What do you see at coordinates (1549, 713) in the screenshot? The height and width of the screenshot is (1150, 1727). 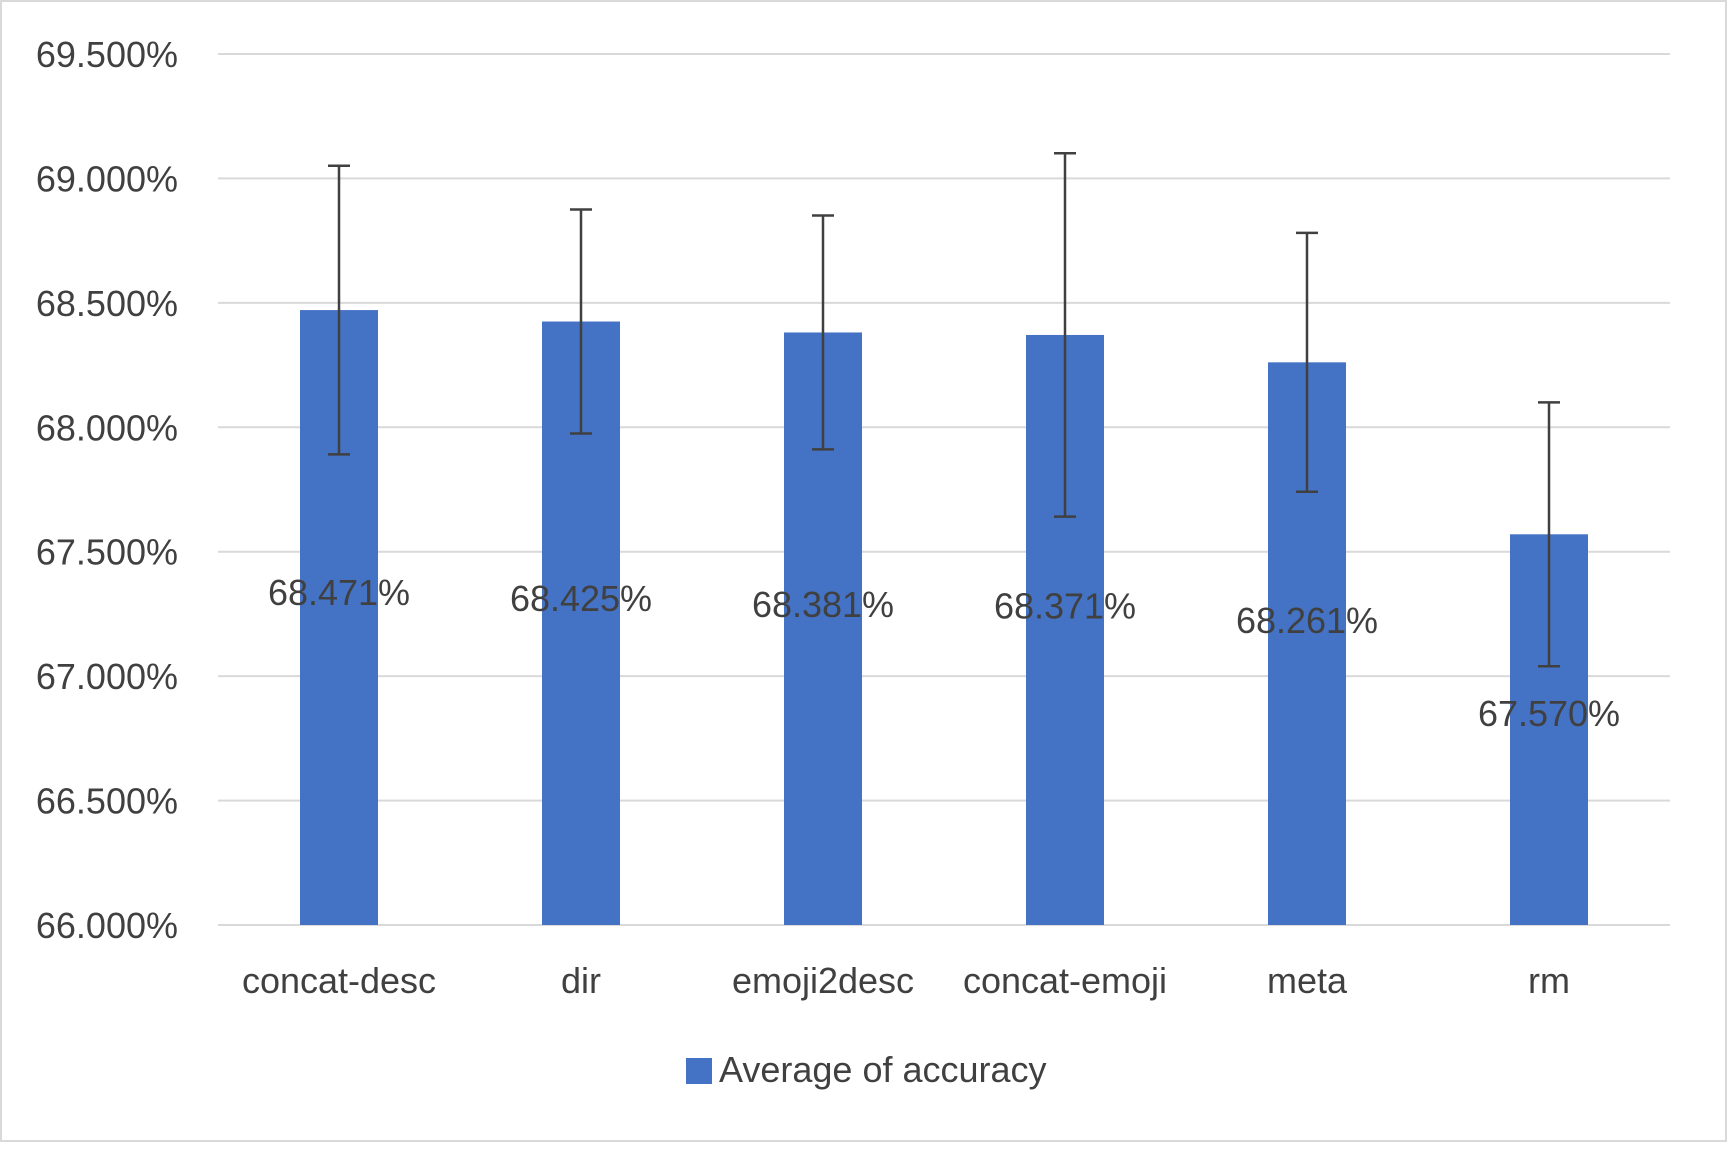 I see `data-label: 67.570%` at bounding box center [1549, 713].